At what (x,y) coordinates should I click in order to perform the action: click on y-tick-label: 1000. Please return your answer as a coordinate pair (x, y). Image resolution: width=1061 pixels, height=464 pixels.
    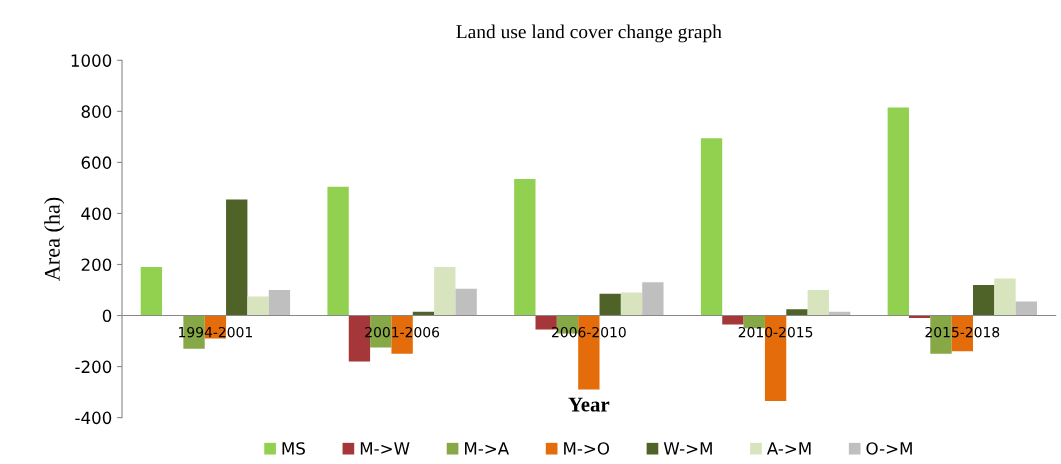
    Looking at the image, I should click on (91, 60).